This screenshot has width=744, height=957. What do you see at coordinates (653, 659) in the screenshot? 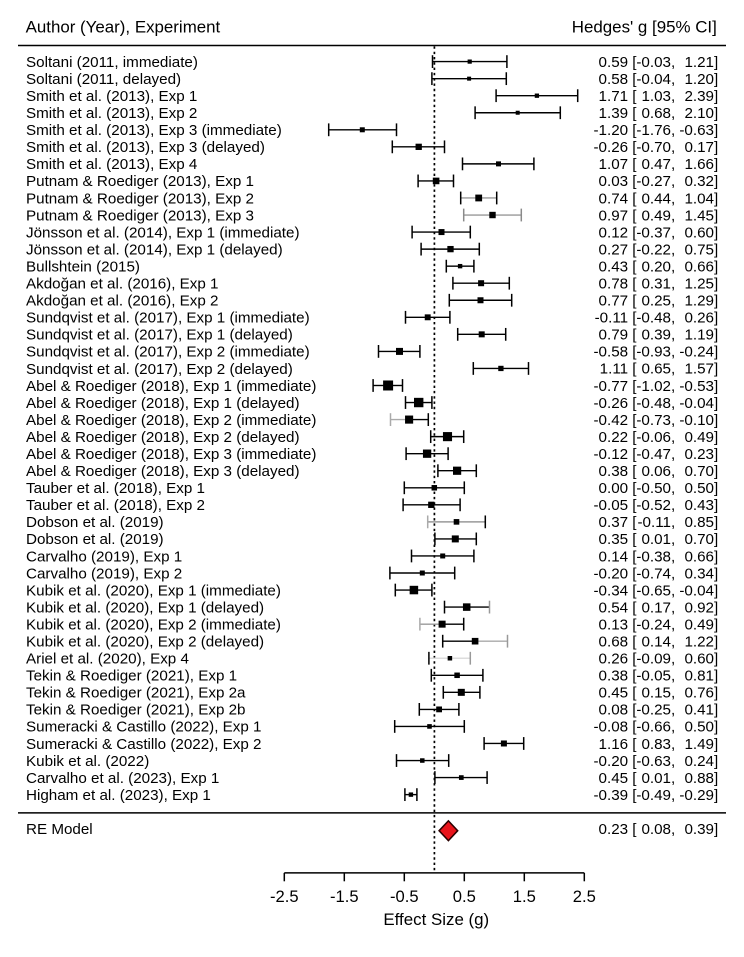
I see `svg-text: -0.09` at bounding box center [653, 659].